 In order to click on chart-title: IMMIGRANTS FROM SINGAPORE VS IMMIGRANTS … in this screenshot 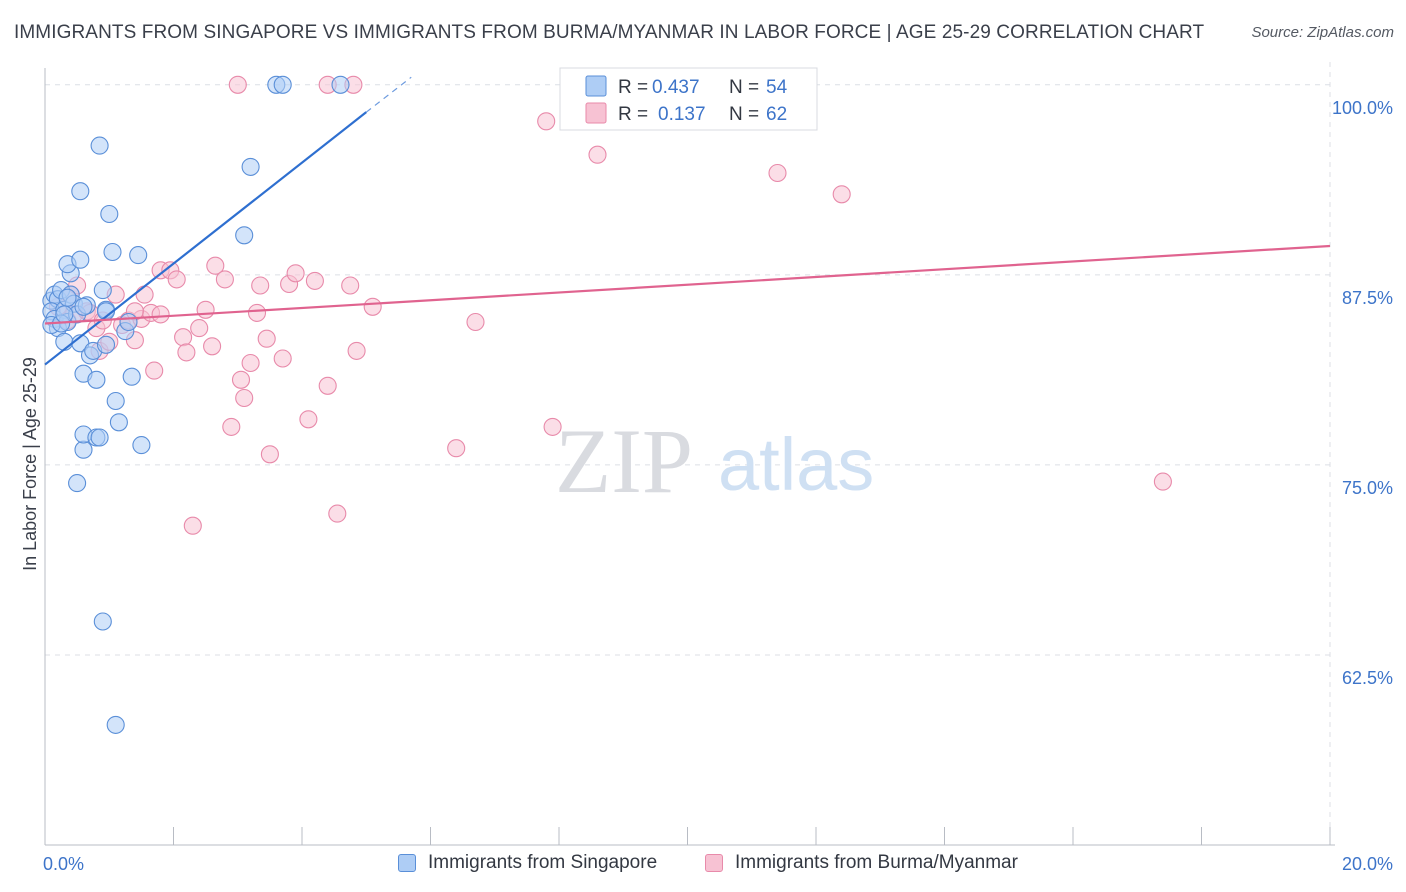, I will do `click(609, 32)`.